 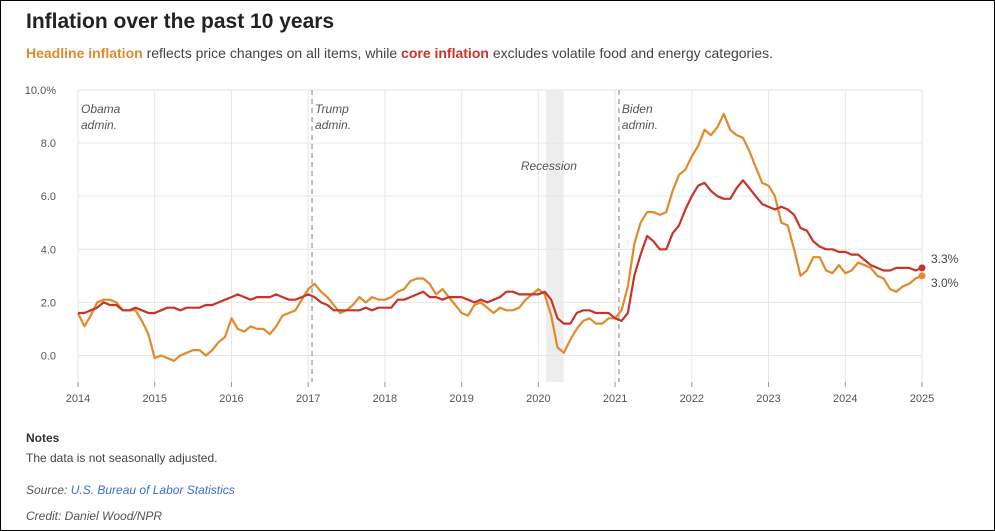 What do you see at coordinates (84, 53) in the screenshot?
I see `headline-inflation-key: Headline inflation` at bounding box center [84, 53].